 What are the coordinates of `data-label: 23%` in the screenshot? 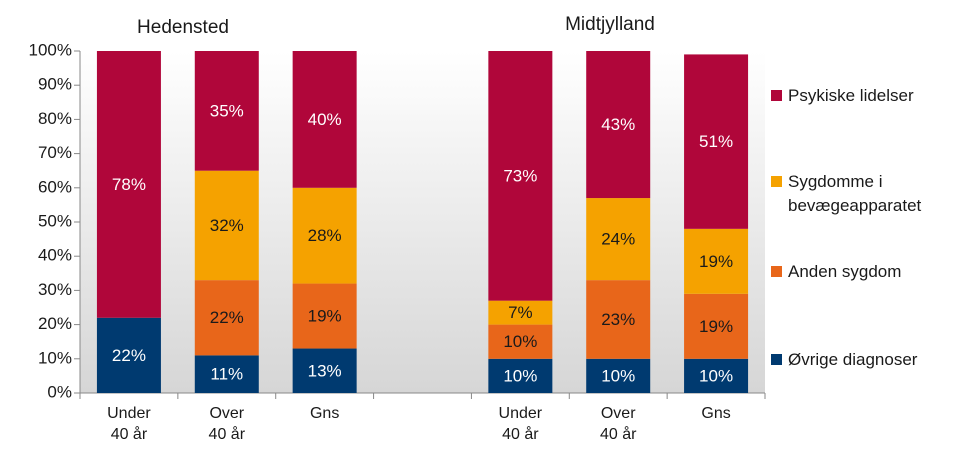 It's located at (618, 319).